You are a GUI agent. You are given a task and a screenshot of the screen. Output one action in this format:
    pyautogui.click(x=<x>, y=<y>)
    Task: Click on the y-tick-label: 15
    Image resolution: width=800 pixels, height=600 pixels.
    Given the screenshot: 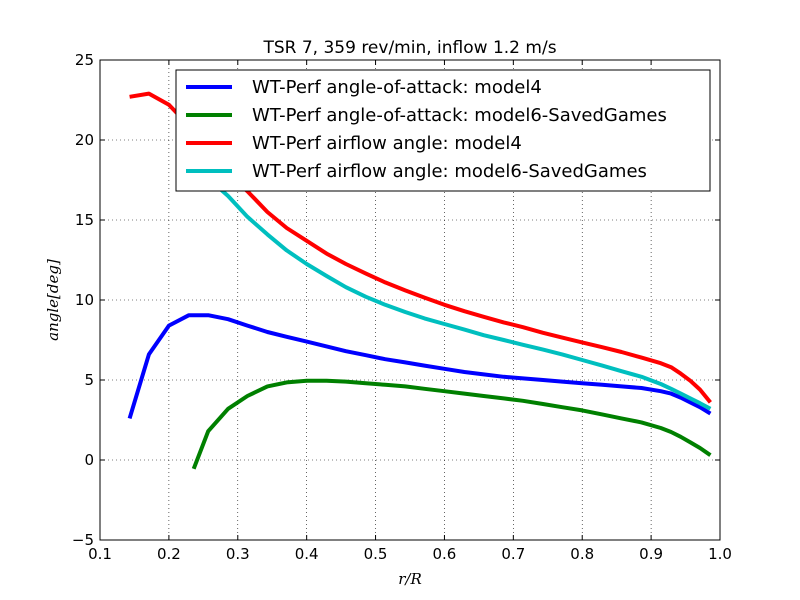 What is the action you would take?
    pyautogui.click(x=84, y=220)
    